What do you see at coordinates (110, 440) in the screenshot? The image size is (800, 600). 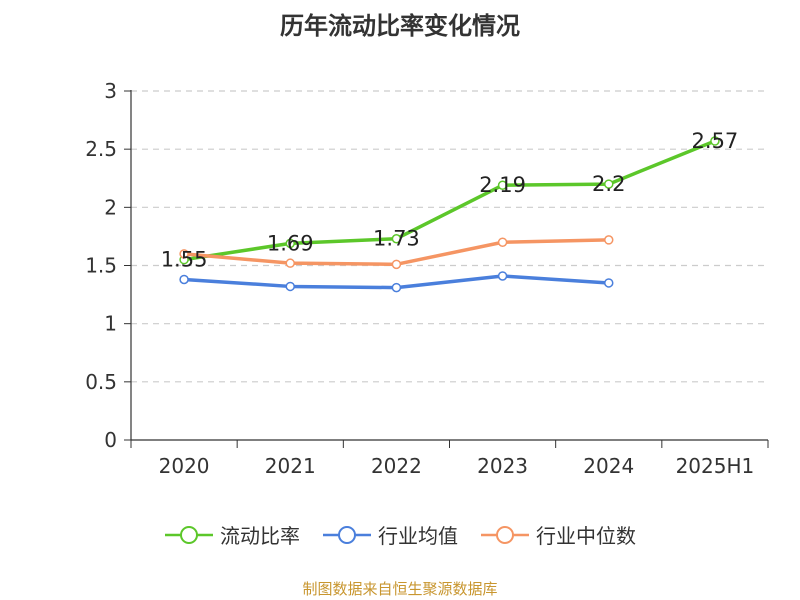 I see `y-tick-label: 0` at bounding box center [110, 440].